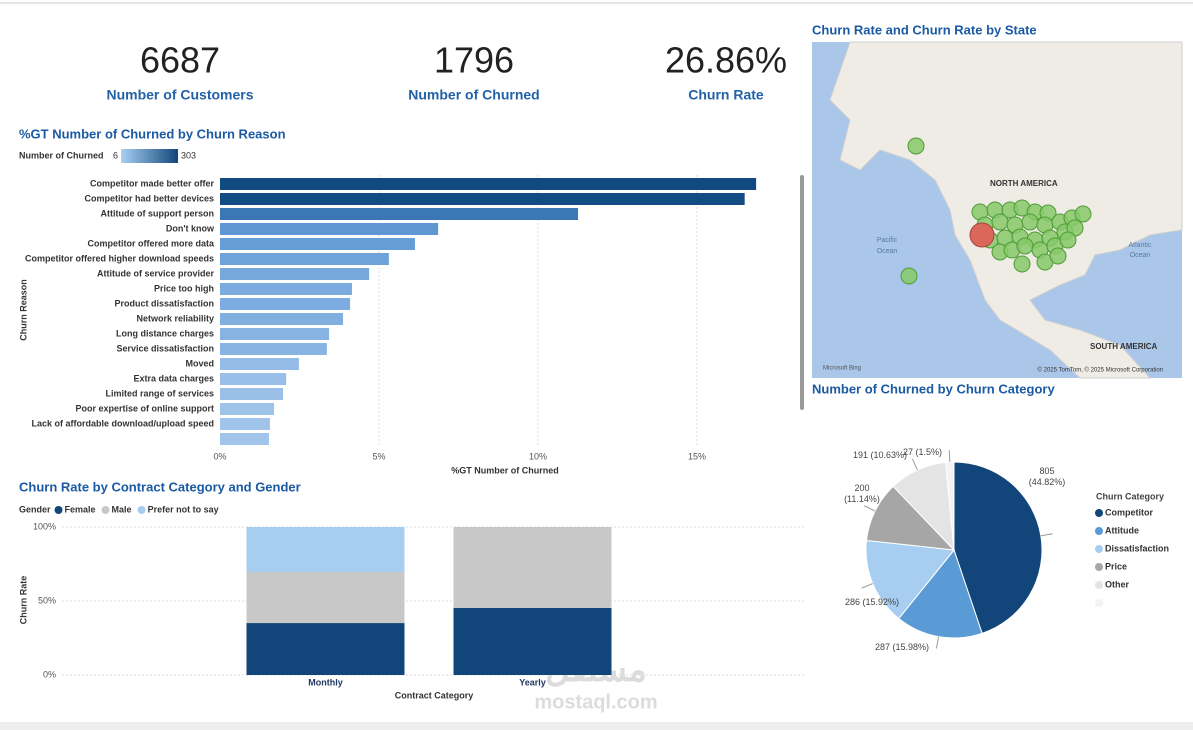 This screenshot has width=1193, height=730. I want to click on watermark: mostaql.com, so click(595, 702).